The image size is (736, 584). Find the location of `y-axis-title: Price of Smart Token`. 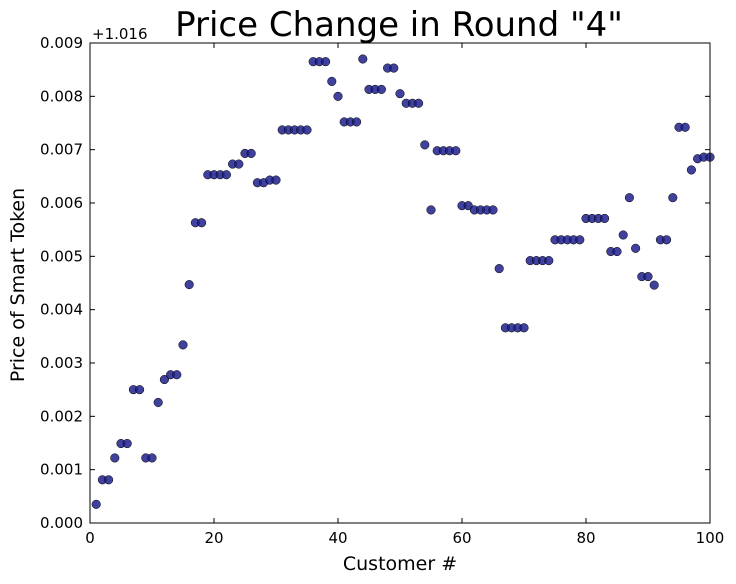

y-axis-title: Price of Smart Token is located at coordinates (18, 285).